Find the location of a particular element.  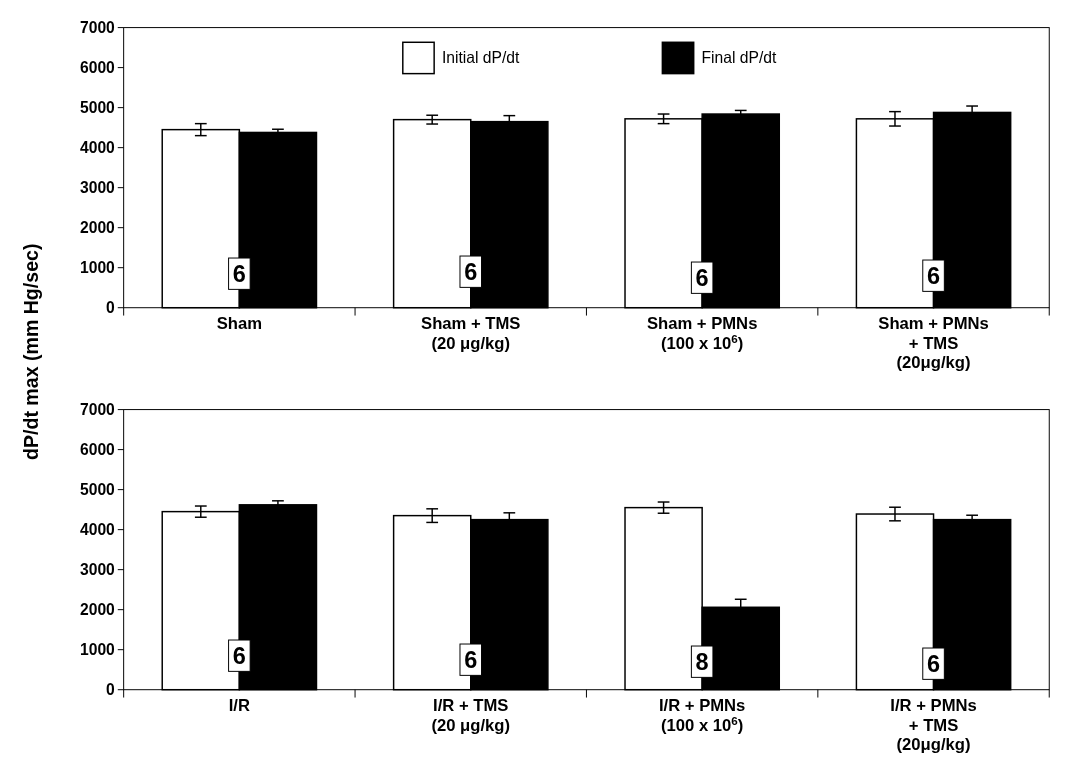

legend-label: Final dP/dt is located at coordinates (739, 58).